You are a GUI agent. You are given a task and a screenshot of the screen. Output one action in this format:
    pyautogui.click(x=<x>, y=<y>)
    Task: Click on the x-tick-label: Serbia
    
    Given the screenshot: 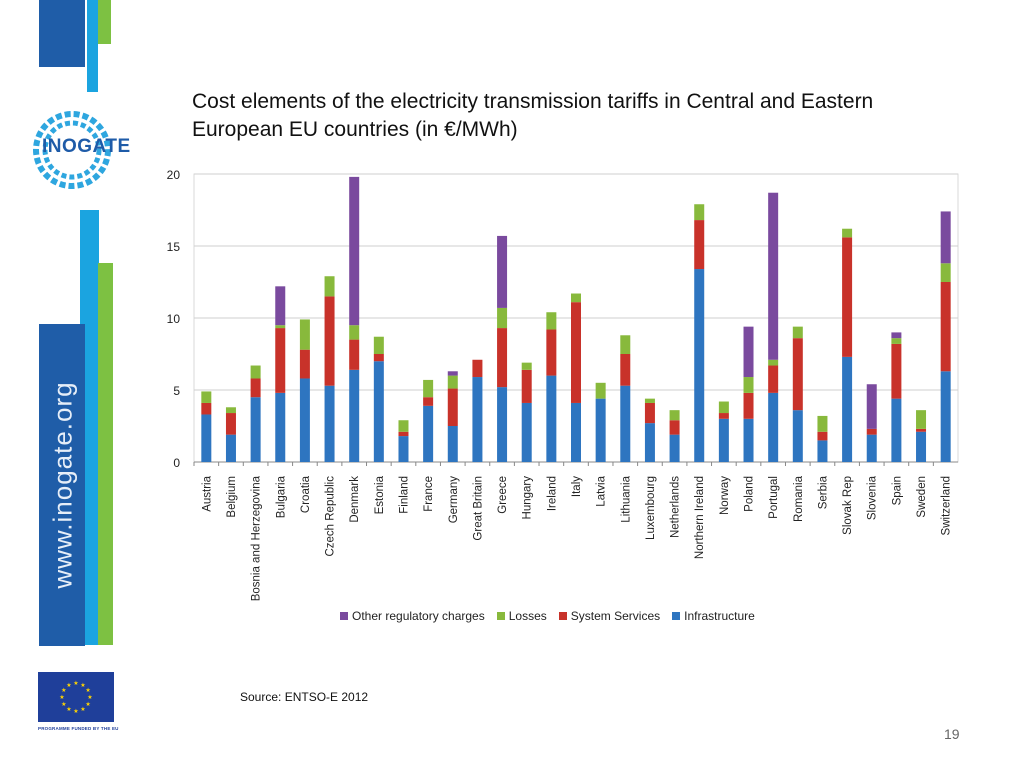 What is the action you would take?
    pyautogui.click(x=823, y=492)
    